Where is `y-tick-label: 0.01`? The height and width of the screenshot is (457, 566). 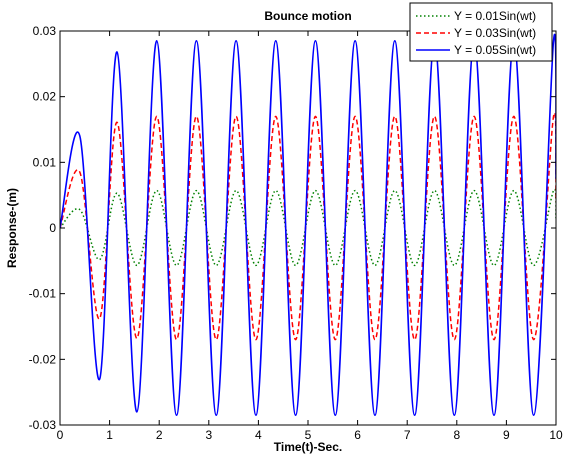
y-tick-label: 0.01 is located at coordinates (45, 162).